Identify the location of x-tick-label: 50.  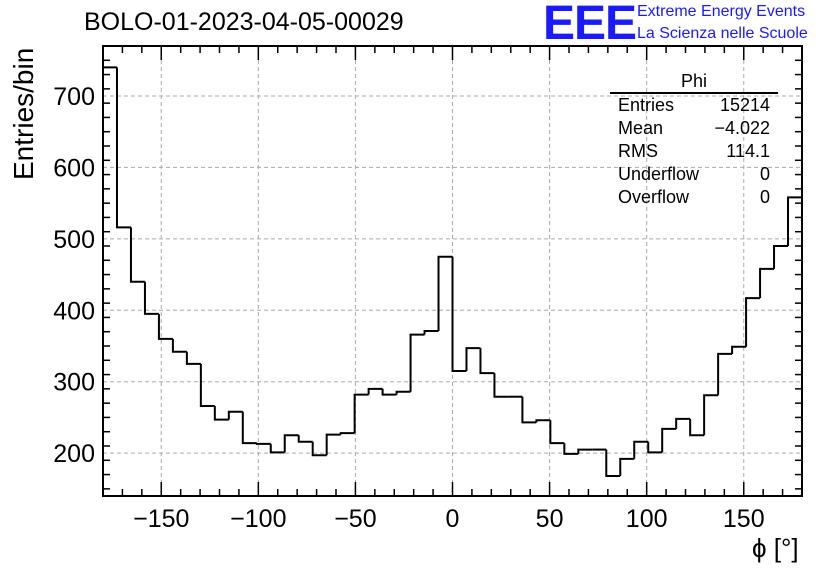
(550, 519).